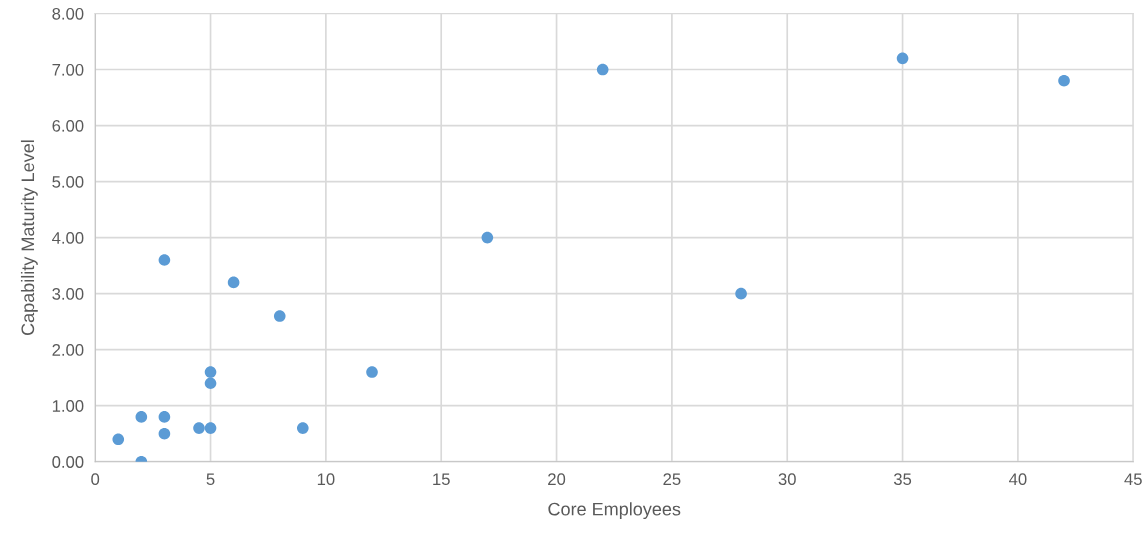 The image size is (1147, 540). I want to click on y-tick-label: 6.00, so click(68, 125).